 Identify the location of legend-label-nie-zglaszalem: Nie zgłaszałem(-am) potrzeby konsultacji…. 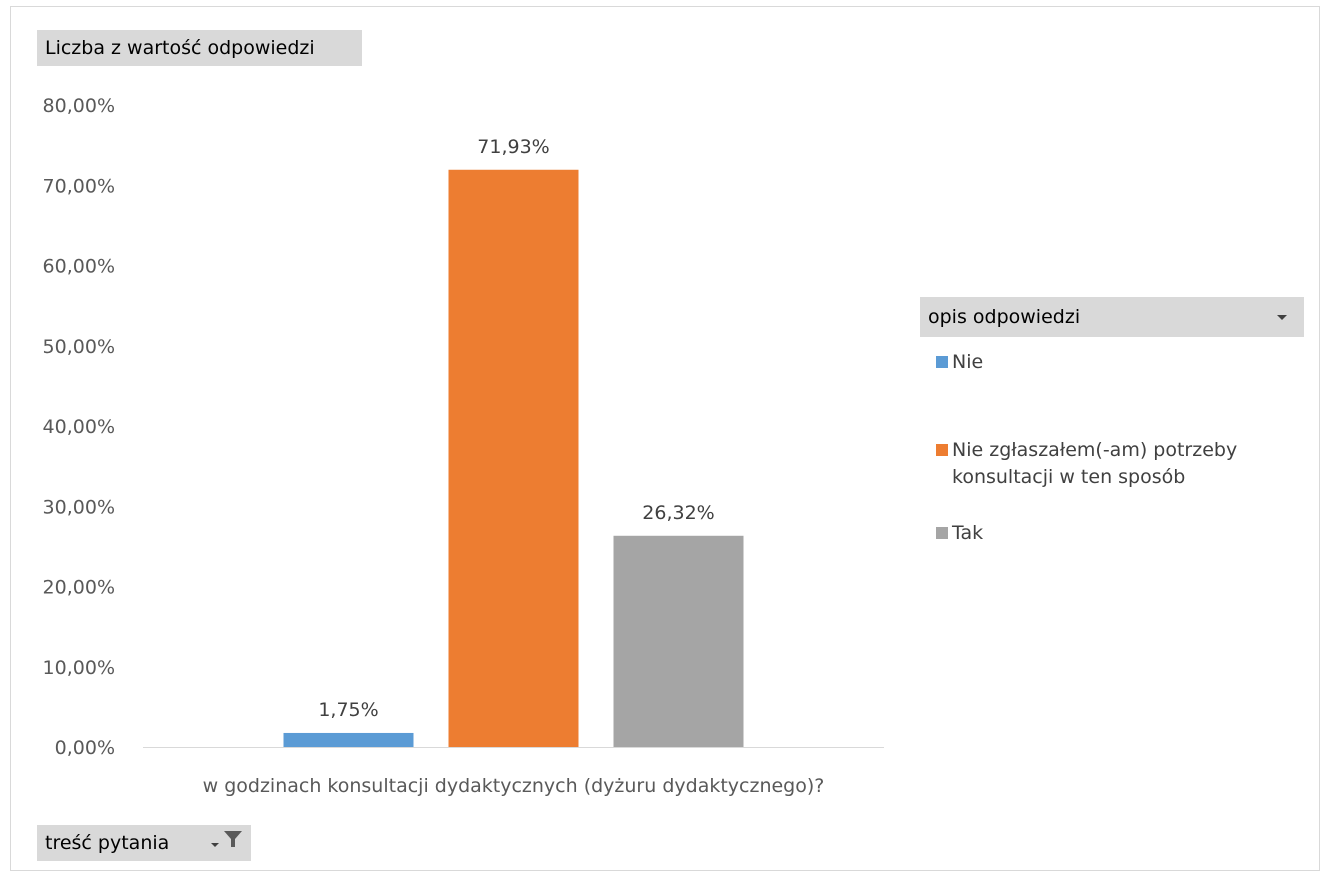
(1095, 463).